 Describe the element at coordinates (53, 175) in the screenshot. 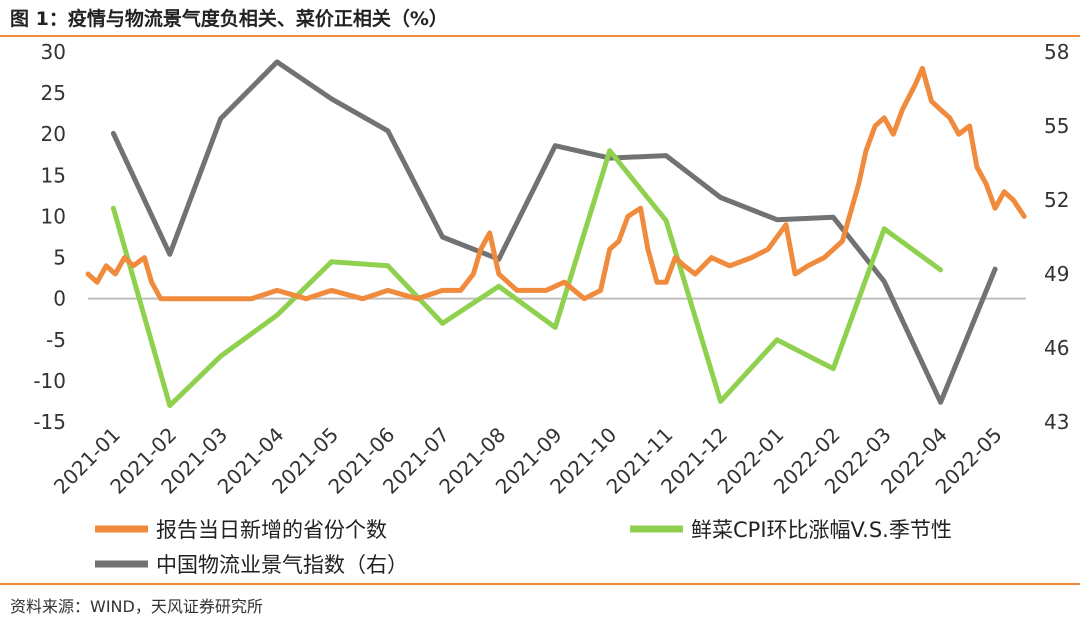

I see `left-tick-label: 15` at that location.